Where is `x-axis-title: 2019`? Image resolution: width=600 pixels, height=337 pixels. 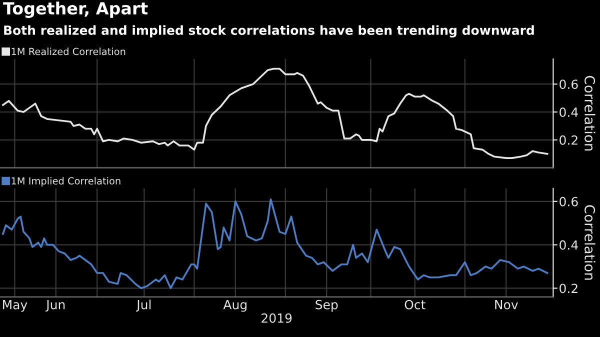
x-axis-title: 2019 is located at coordinates (277, 318).